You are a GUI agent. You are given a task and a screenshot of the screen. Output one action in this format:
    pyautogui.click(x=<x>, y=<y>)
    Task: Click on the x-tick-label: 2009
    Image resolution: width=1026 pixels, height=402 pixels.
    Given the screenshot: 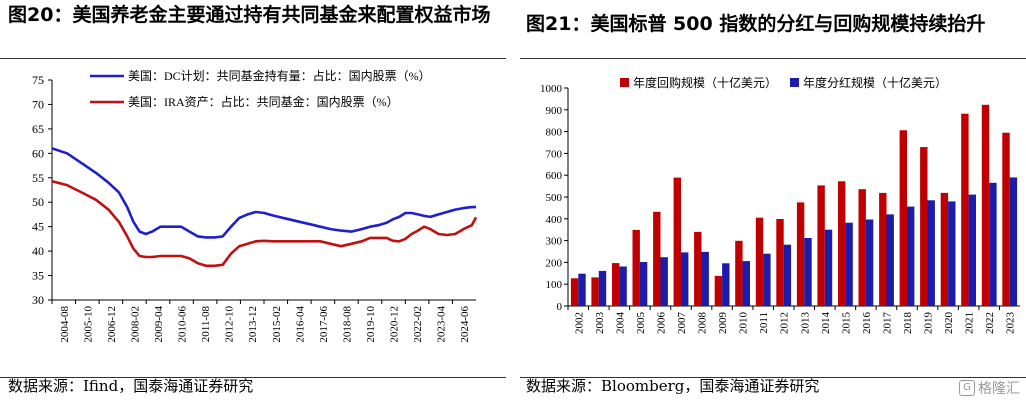 What is the action you would take?
    pyautogui.click(x=723, y=323)
    